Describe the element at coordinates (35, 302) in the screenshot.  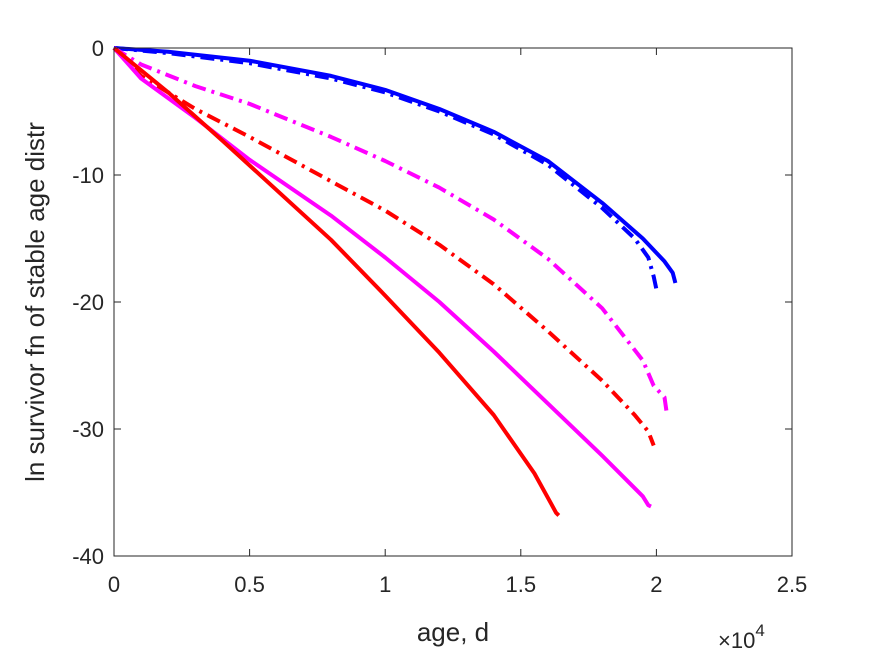
I see `y-axis-label: ln survivor fn of stable age distr` at that location.